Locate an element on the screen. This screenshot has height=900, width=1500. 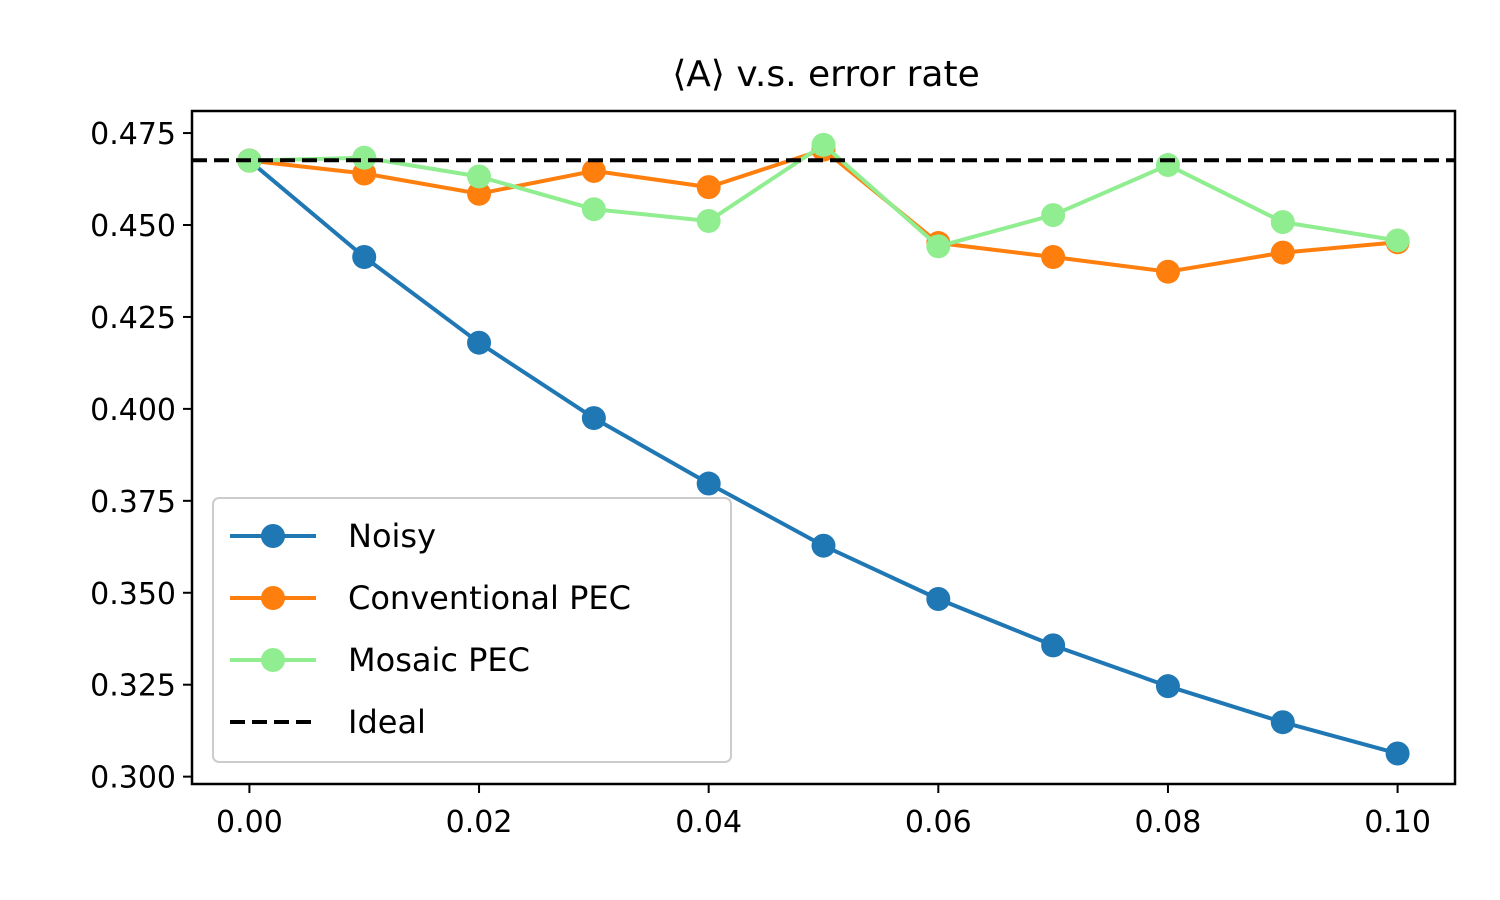
y-tick-label: 0.400 is located at coordinates (133, 410).